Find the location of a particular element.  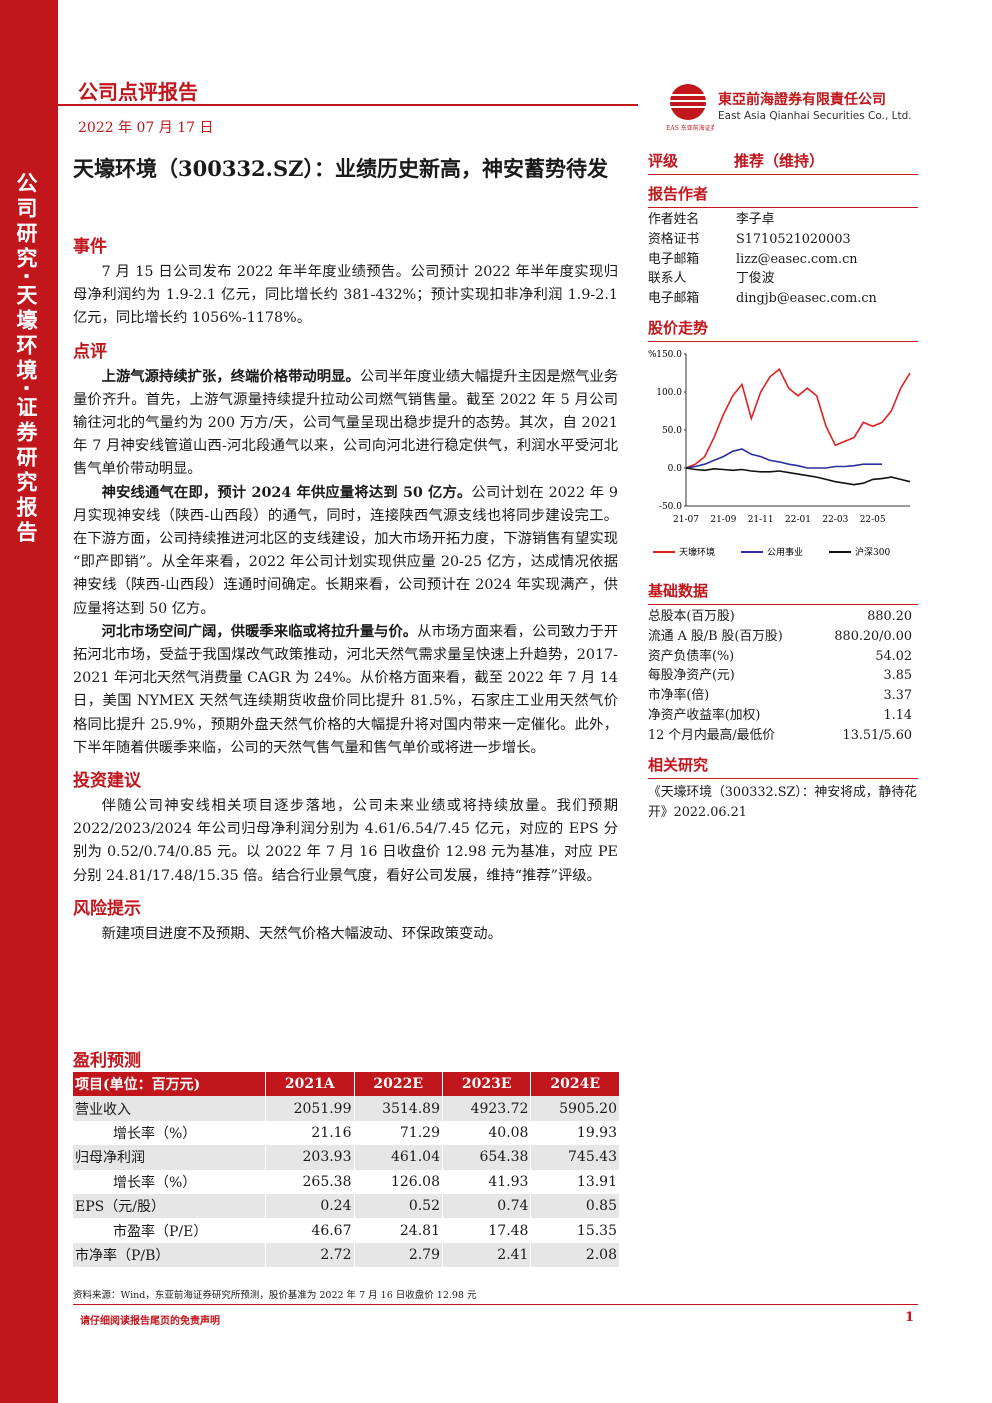

related: 《天壕环境（300332.SZ）：神安将成，静待花开》2022.06.21 is located at coordinates (783, 803).